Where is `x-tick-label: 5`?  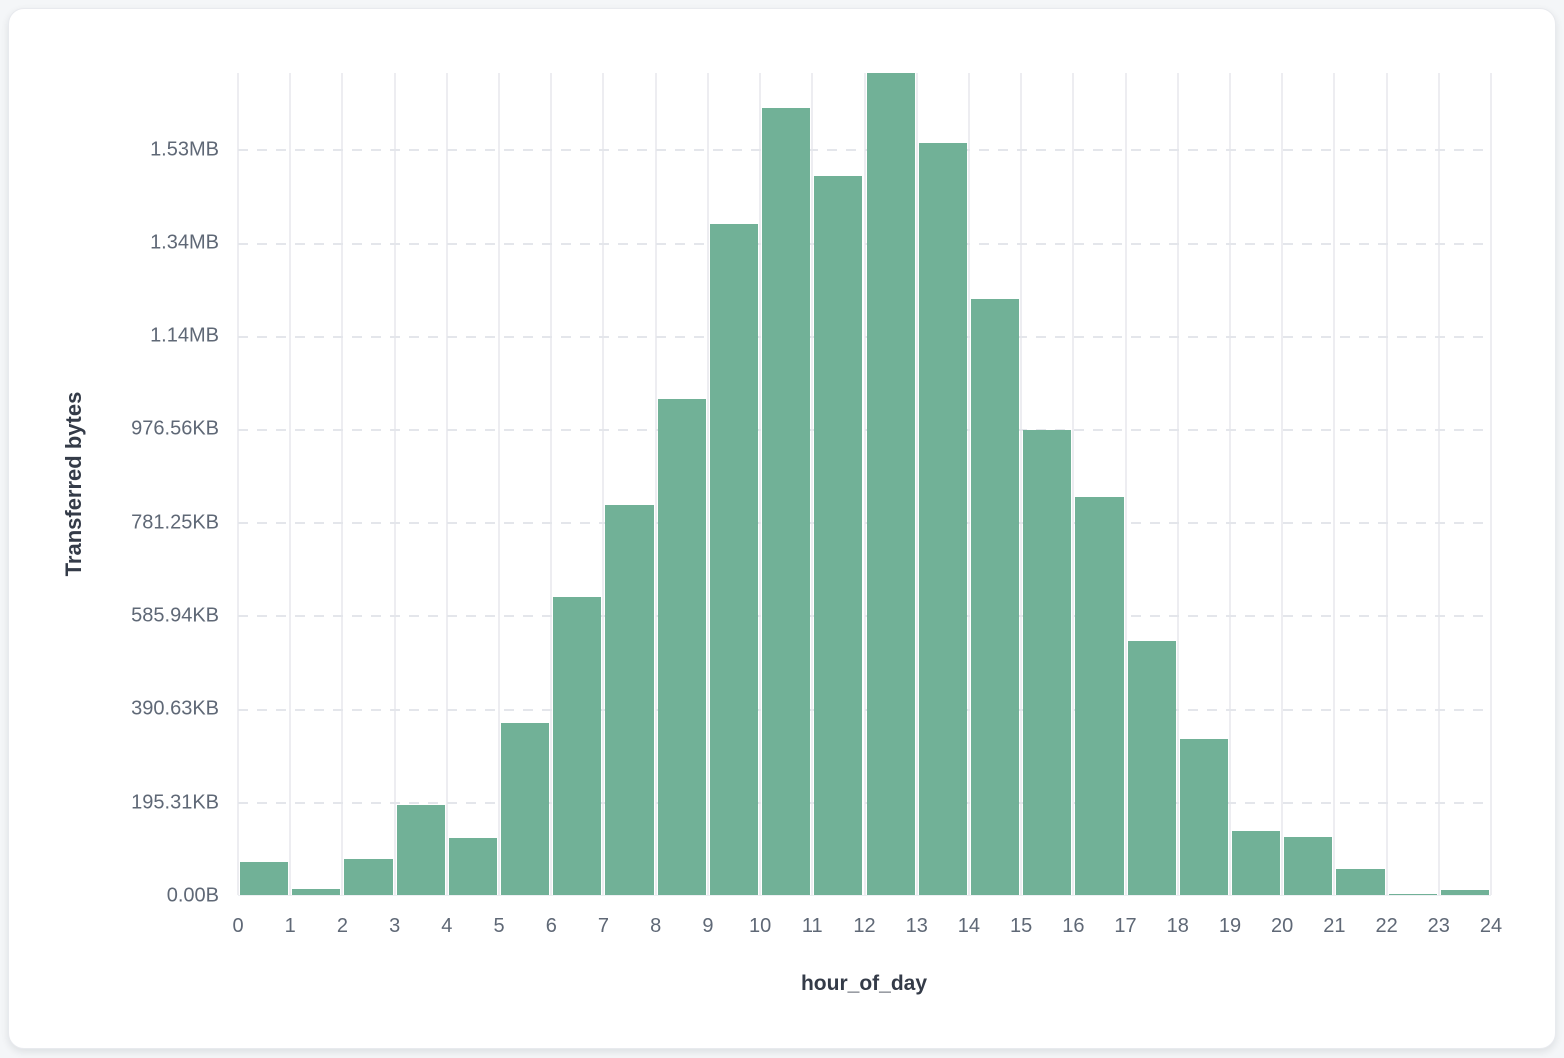 x-tick-label: 5 is located at coordinates (499, 926).